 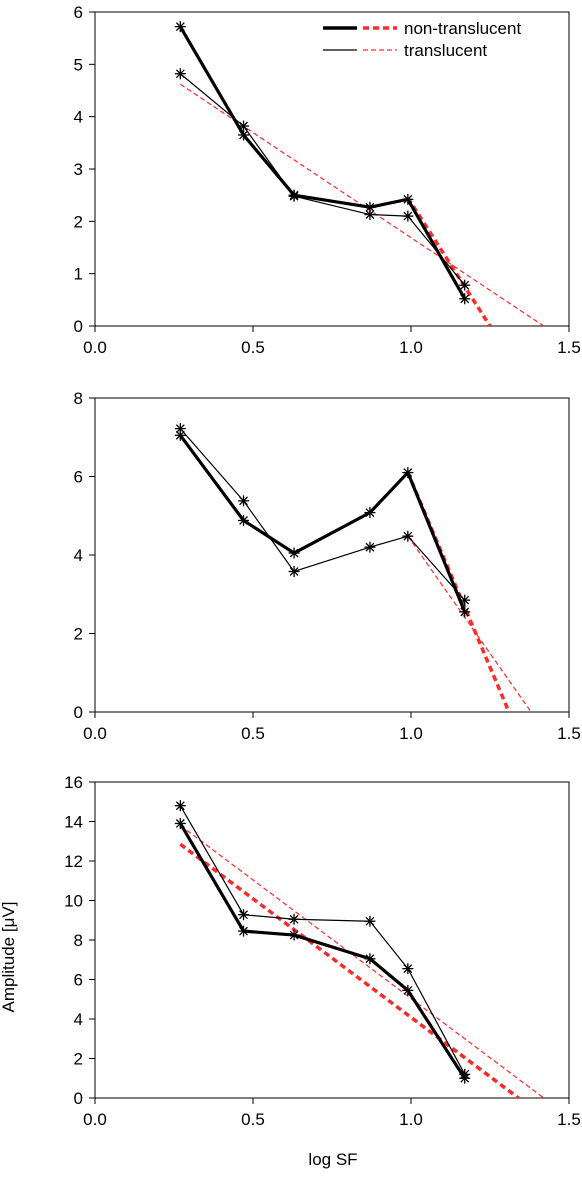 What do you see at coordinates (73, 782) in the screenshot?
I see `y-tick-label: 16` at bounding box center [73, 782].